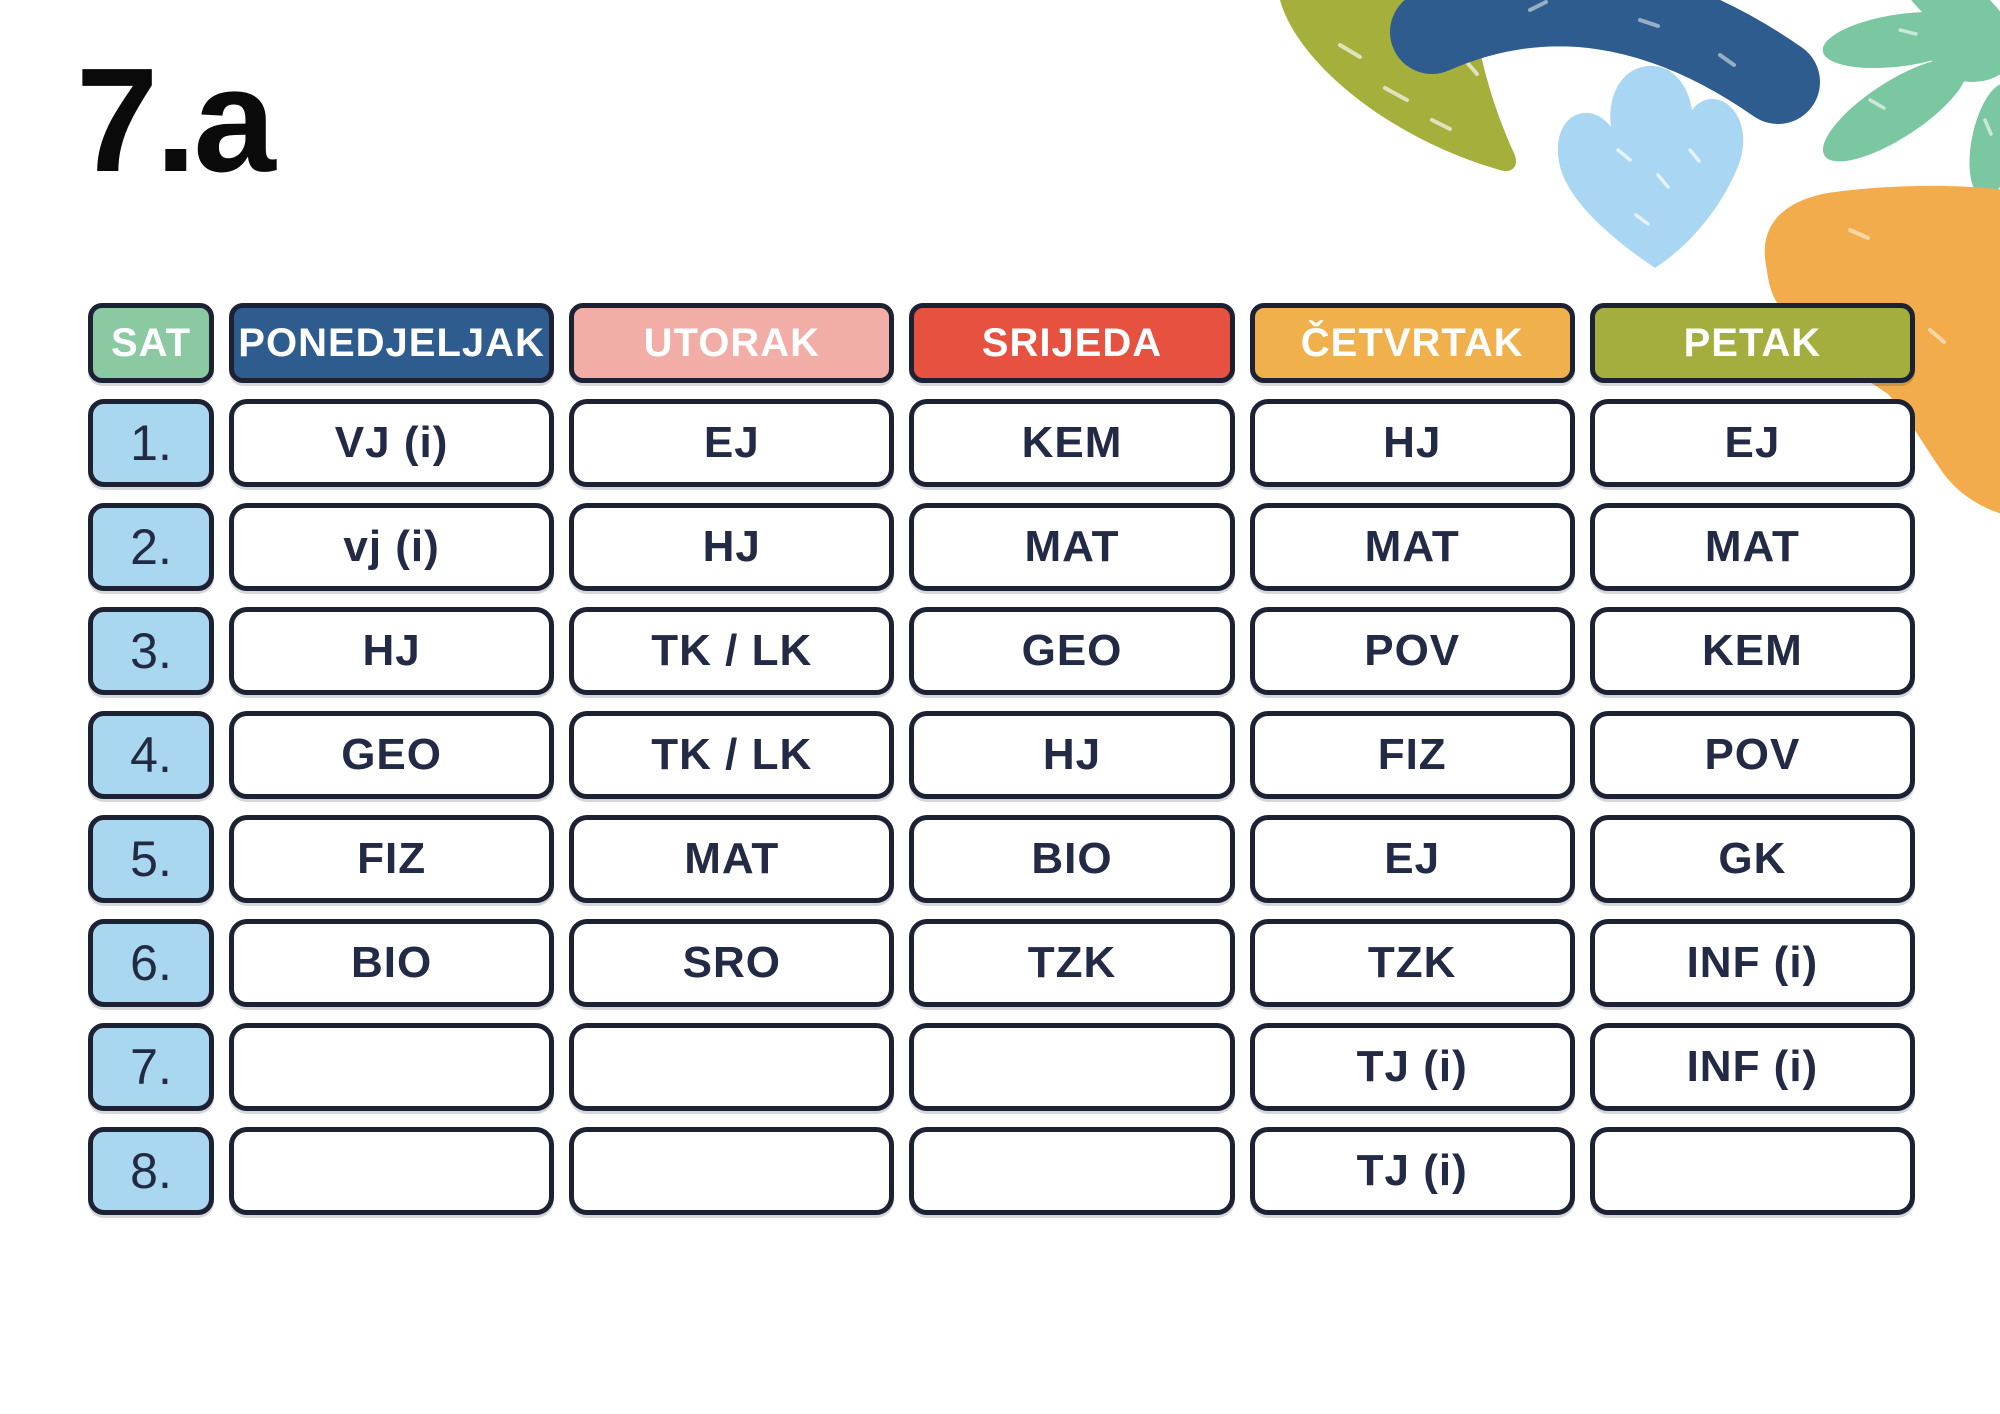  Describe the element at coordinates (1412, 755) in the screenshot. I see `cell-cetvrtak-4: FIZ` at that location.